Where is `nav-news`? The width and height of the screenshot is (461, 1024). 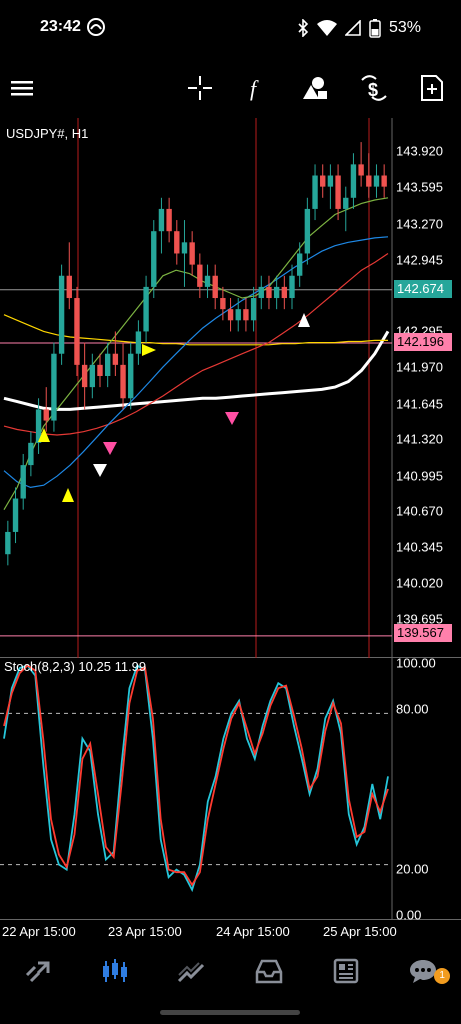 nav-news is located at coordinates (345, 971).